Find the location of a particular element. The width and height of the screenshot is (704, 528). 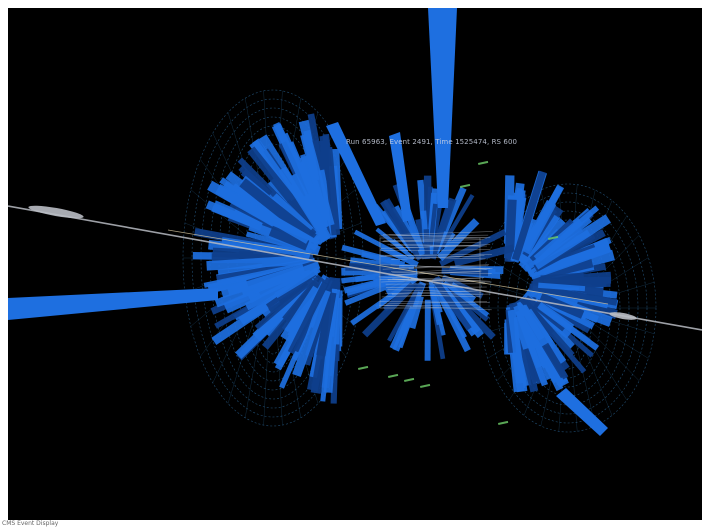

beam-element-left is located at coordinates (56, 212).